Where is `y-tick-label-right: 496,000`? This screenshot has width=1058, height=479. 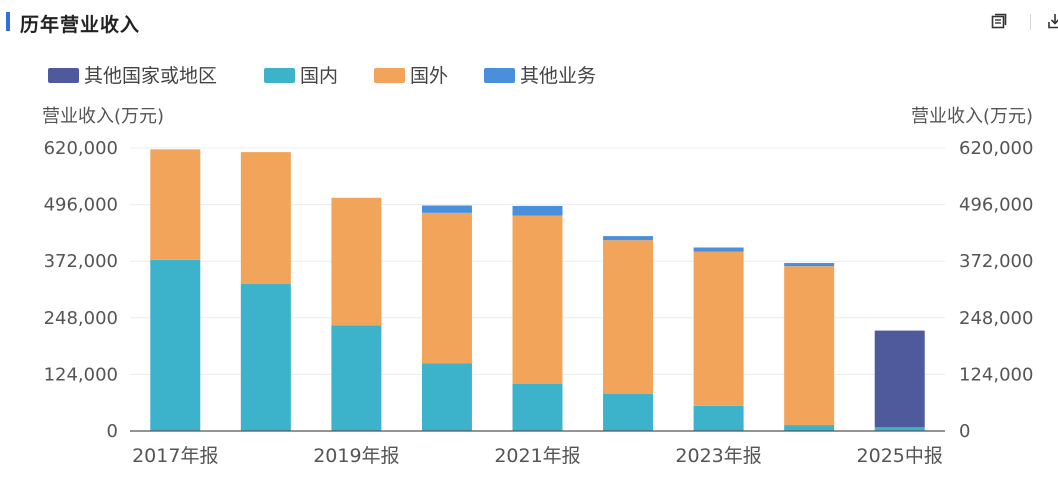 y-tick-label-right: 496,000 is located at coordinates (996, 205).